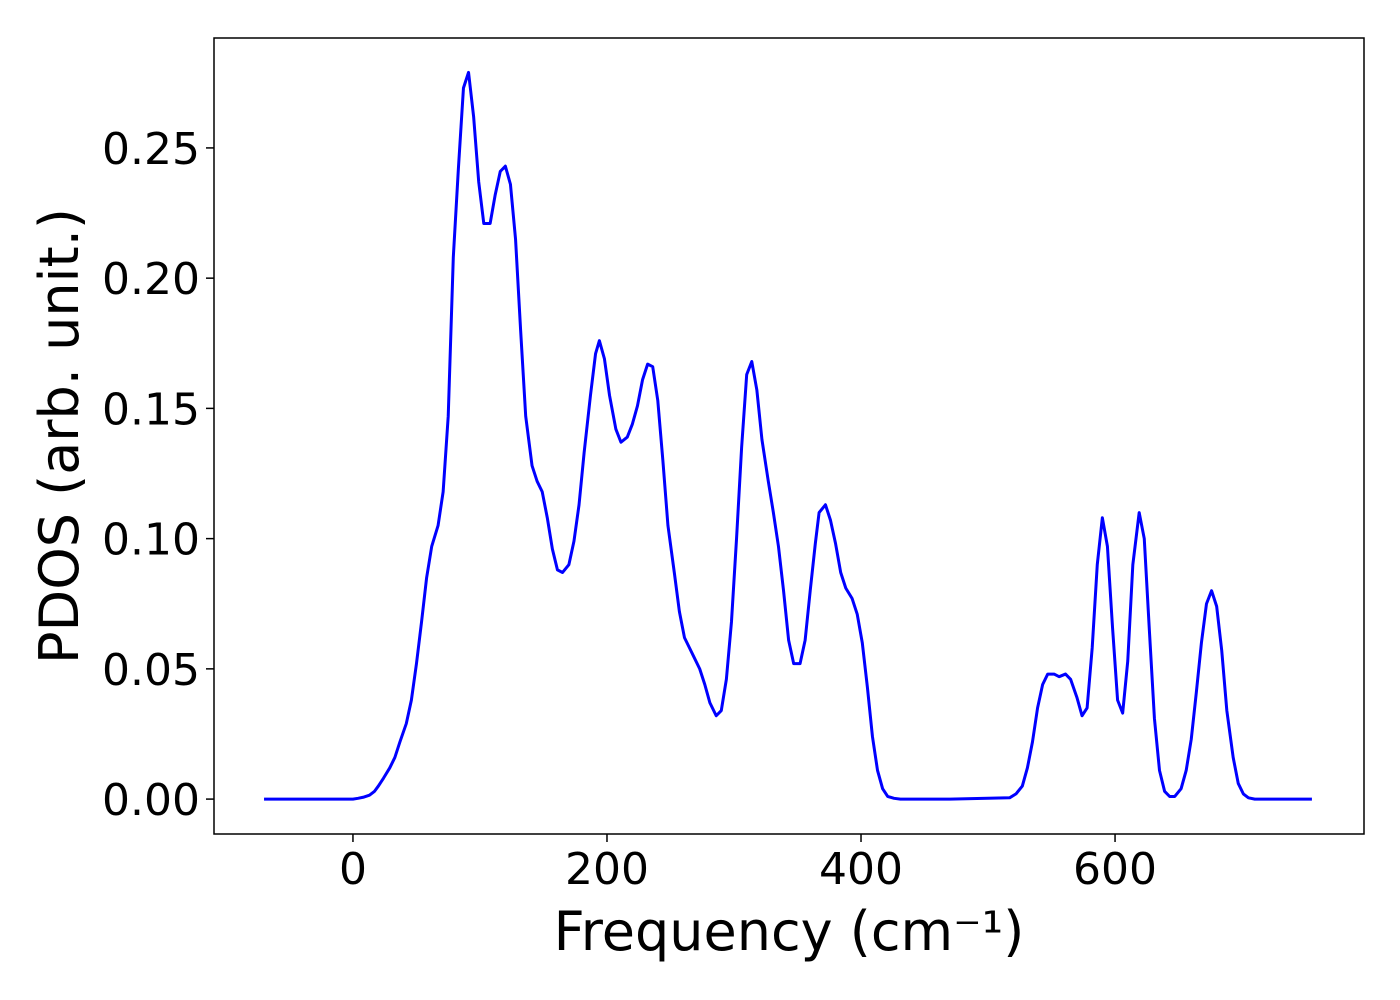 Image resolution: width=1400 pixels, height=1000 pixels. Describe the element at coordinates (607, 869) in the screenshot. I see `x-tick-label: 200` at that location.